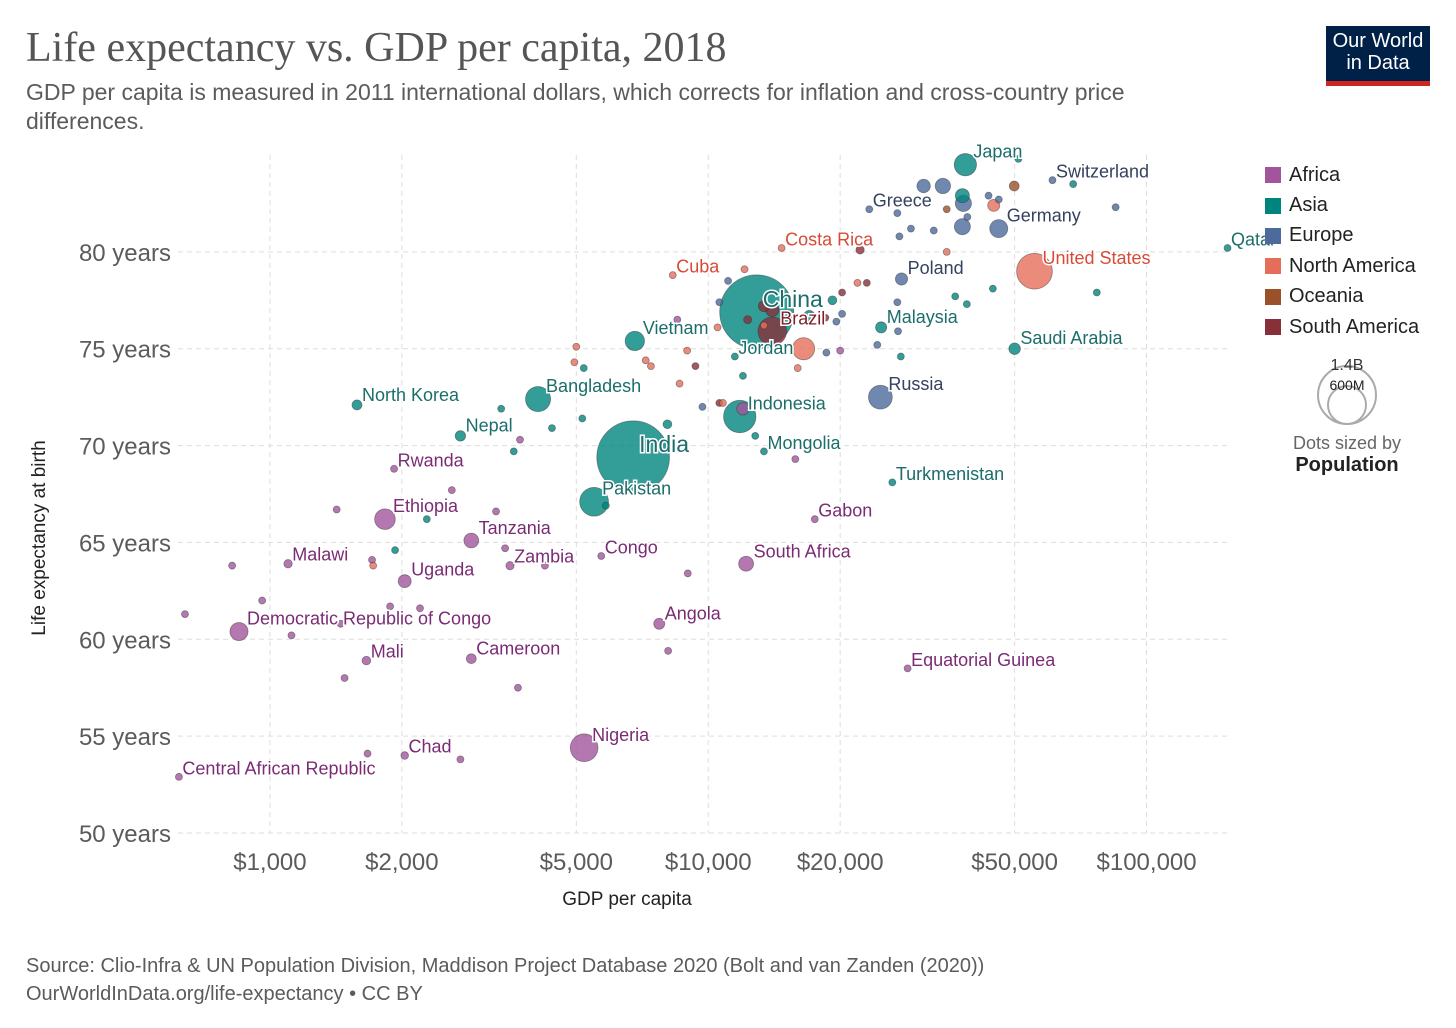  I want to click on legend-item: Oceania, so click(1342, 297).